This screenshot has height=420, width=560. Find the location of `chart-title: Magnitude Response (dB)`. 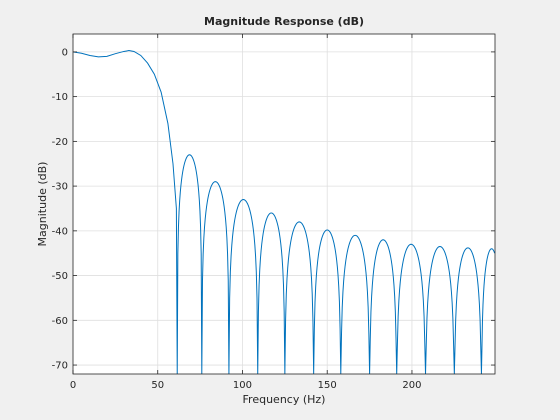

chart-title: Magnitude Response (dB) is located at coordinates (284, 21).